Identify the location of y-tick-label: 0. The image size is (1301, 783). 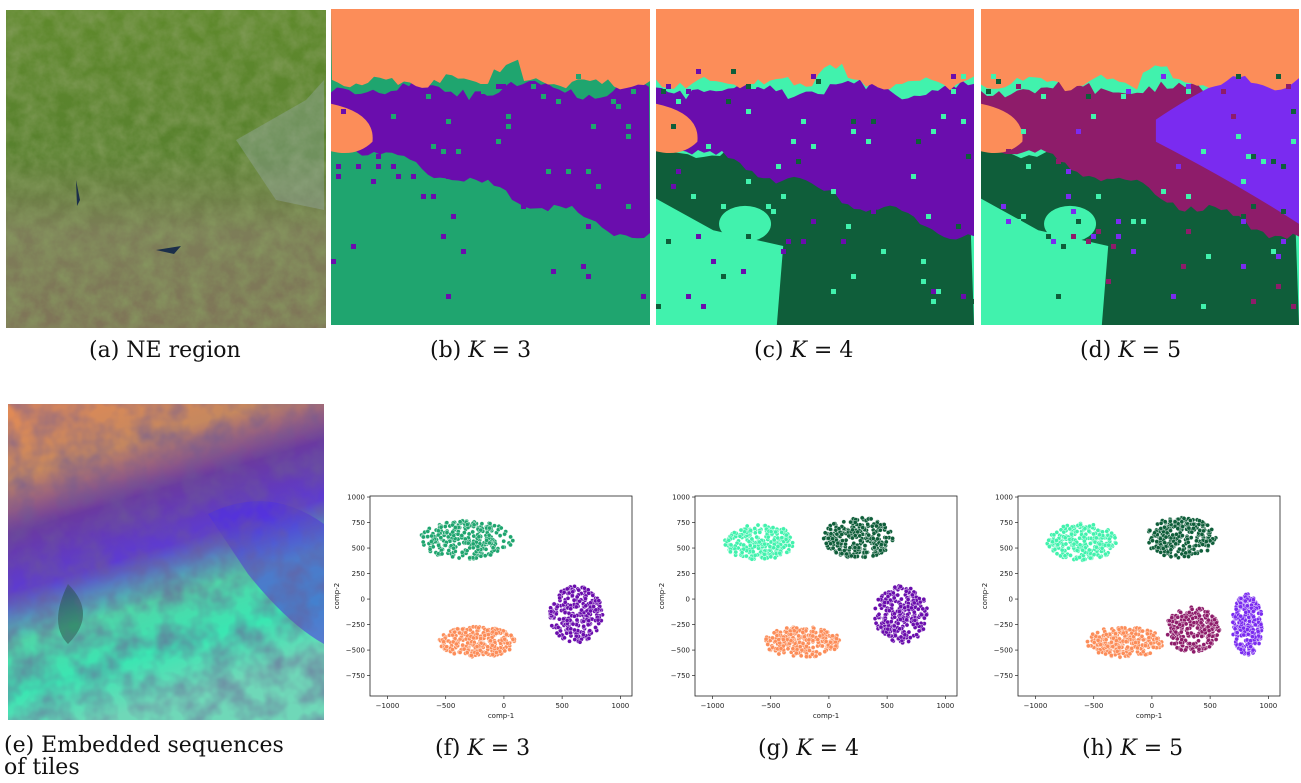
(688, 600).